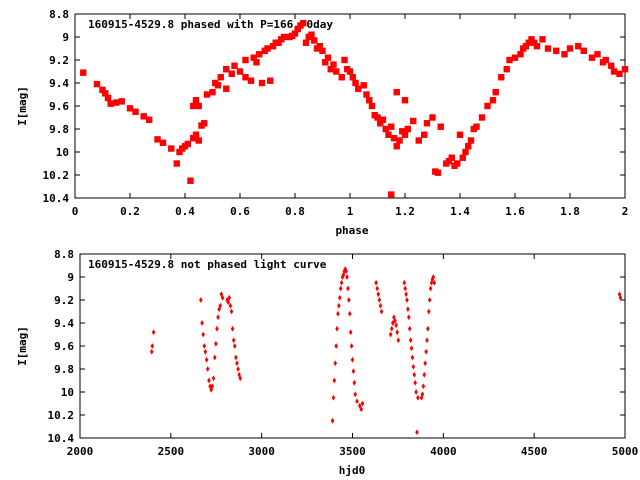 Image resolution: width=640 pixels, height=480 pixels. Describe the element at coordinates (352, 451) in the screenshot. I see `chart2-x-tick-label: 3500` at that location.